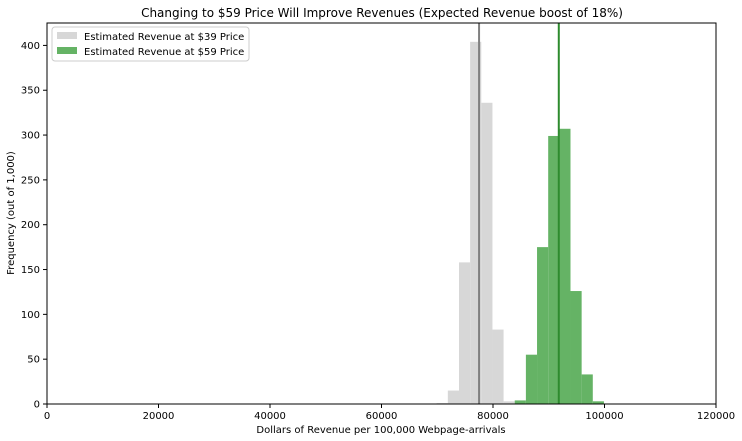 This screenshot has height=441, width=742. What do you see at coordinates (604, 416) in the screenshot?
I see `x-tick-label-5: 100000` at bounding box center [604, 416].